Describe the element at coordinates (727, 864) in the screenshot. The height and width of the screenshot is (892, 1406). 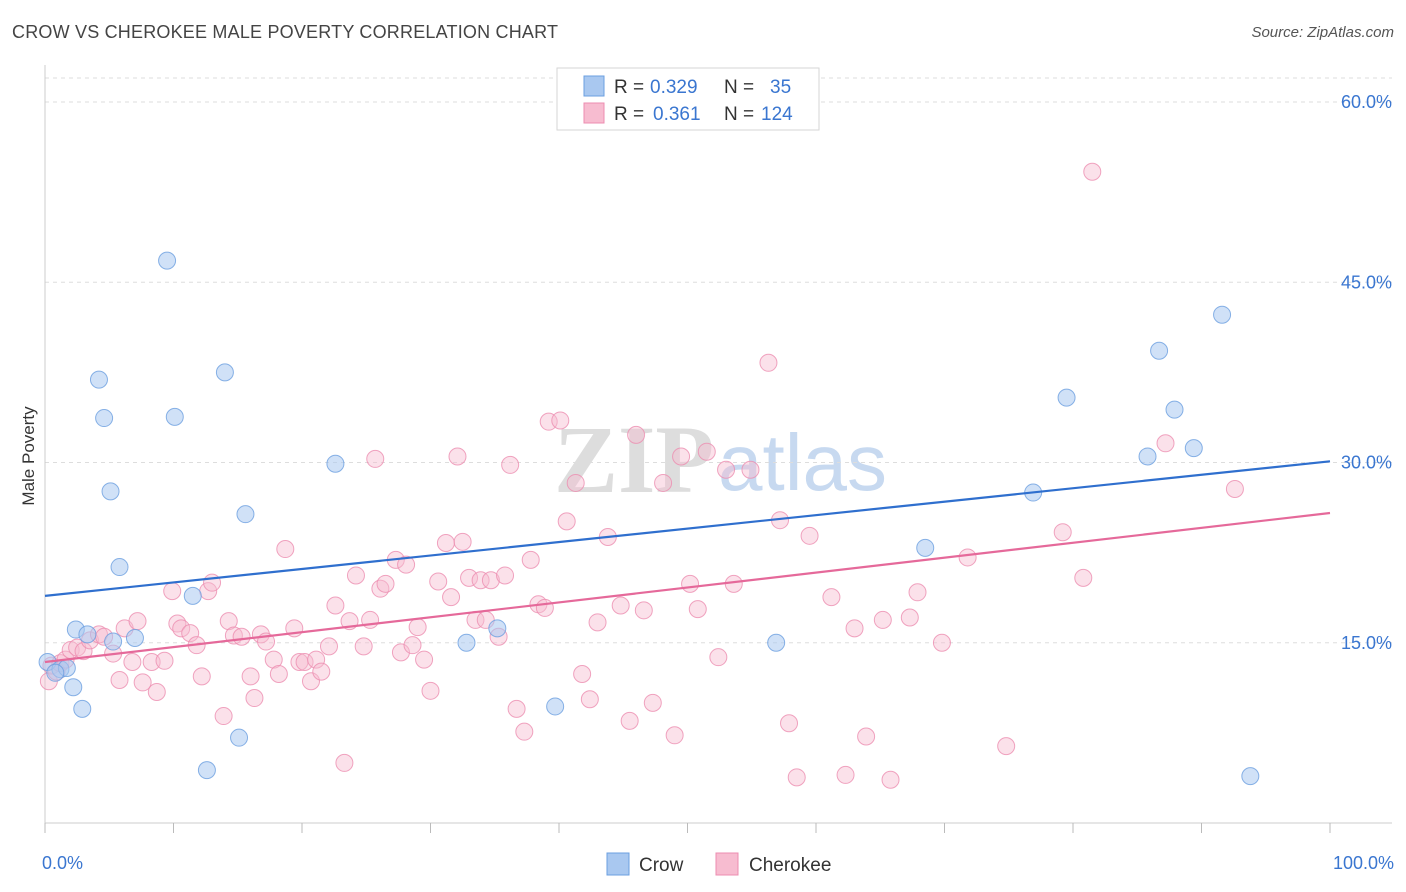
I see `bottom-legend-cherokee-swatch` at that location.